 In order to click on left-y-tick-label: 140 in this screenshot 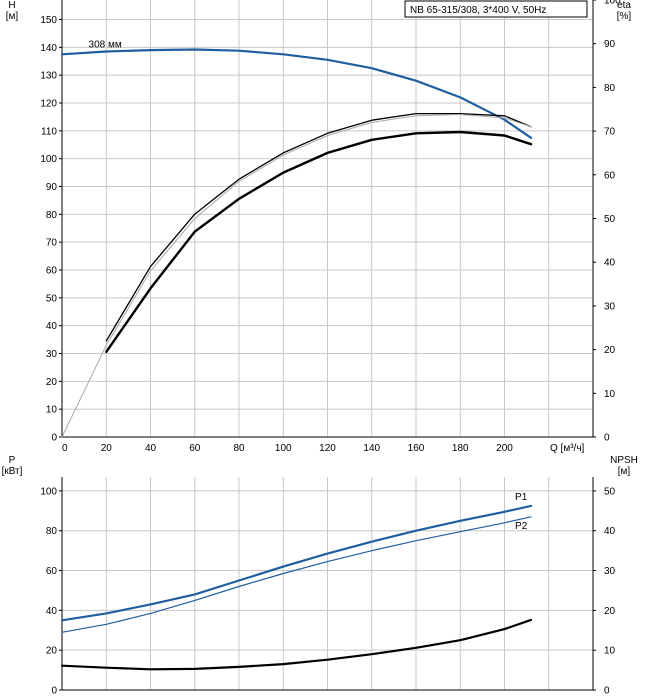, I will do `click(48, 48)`.